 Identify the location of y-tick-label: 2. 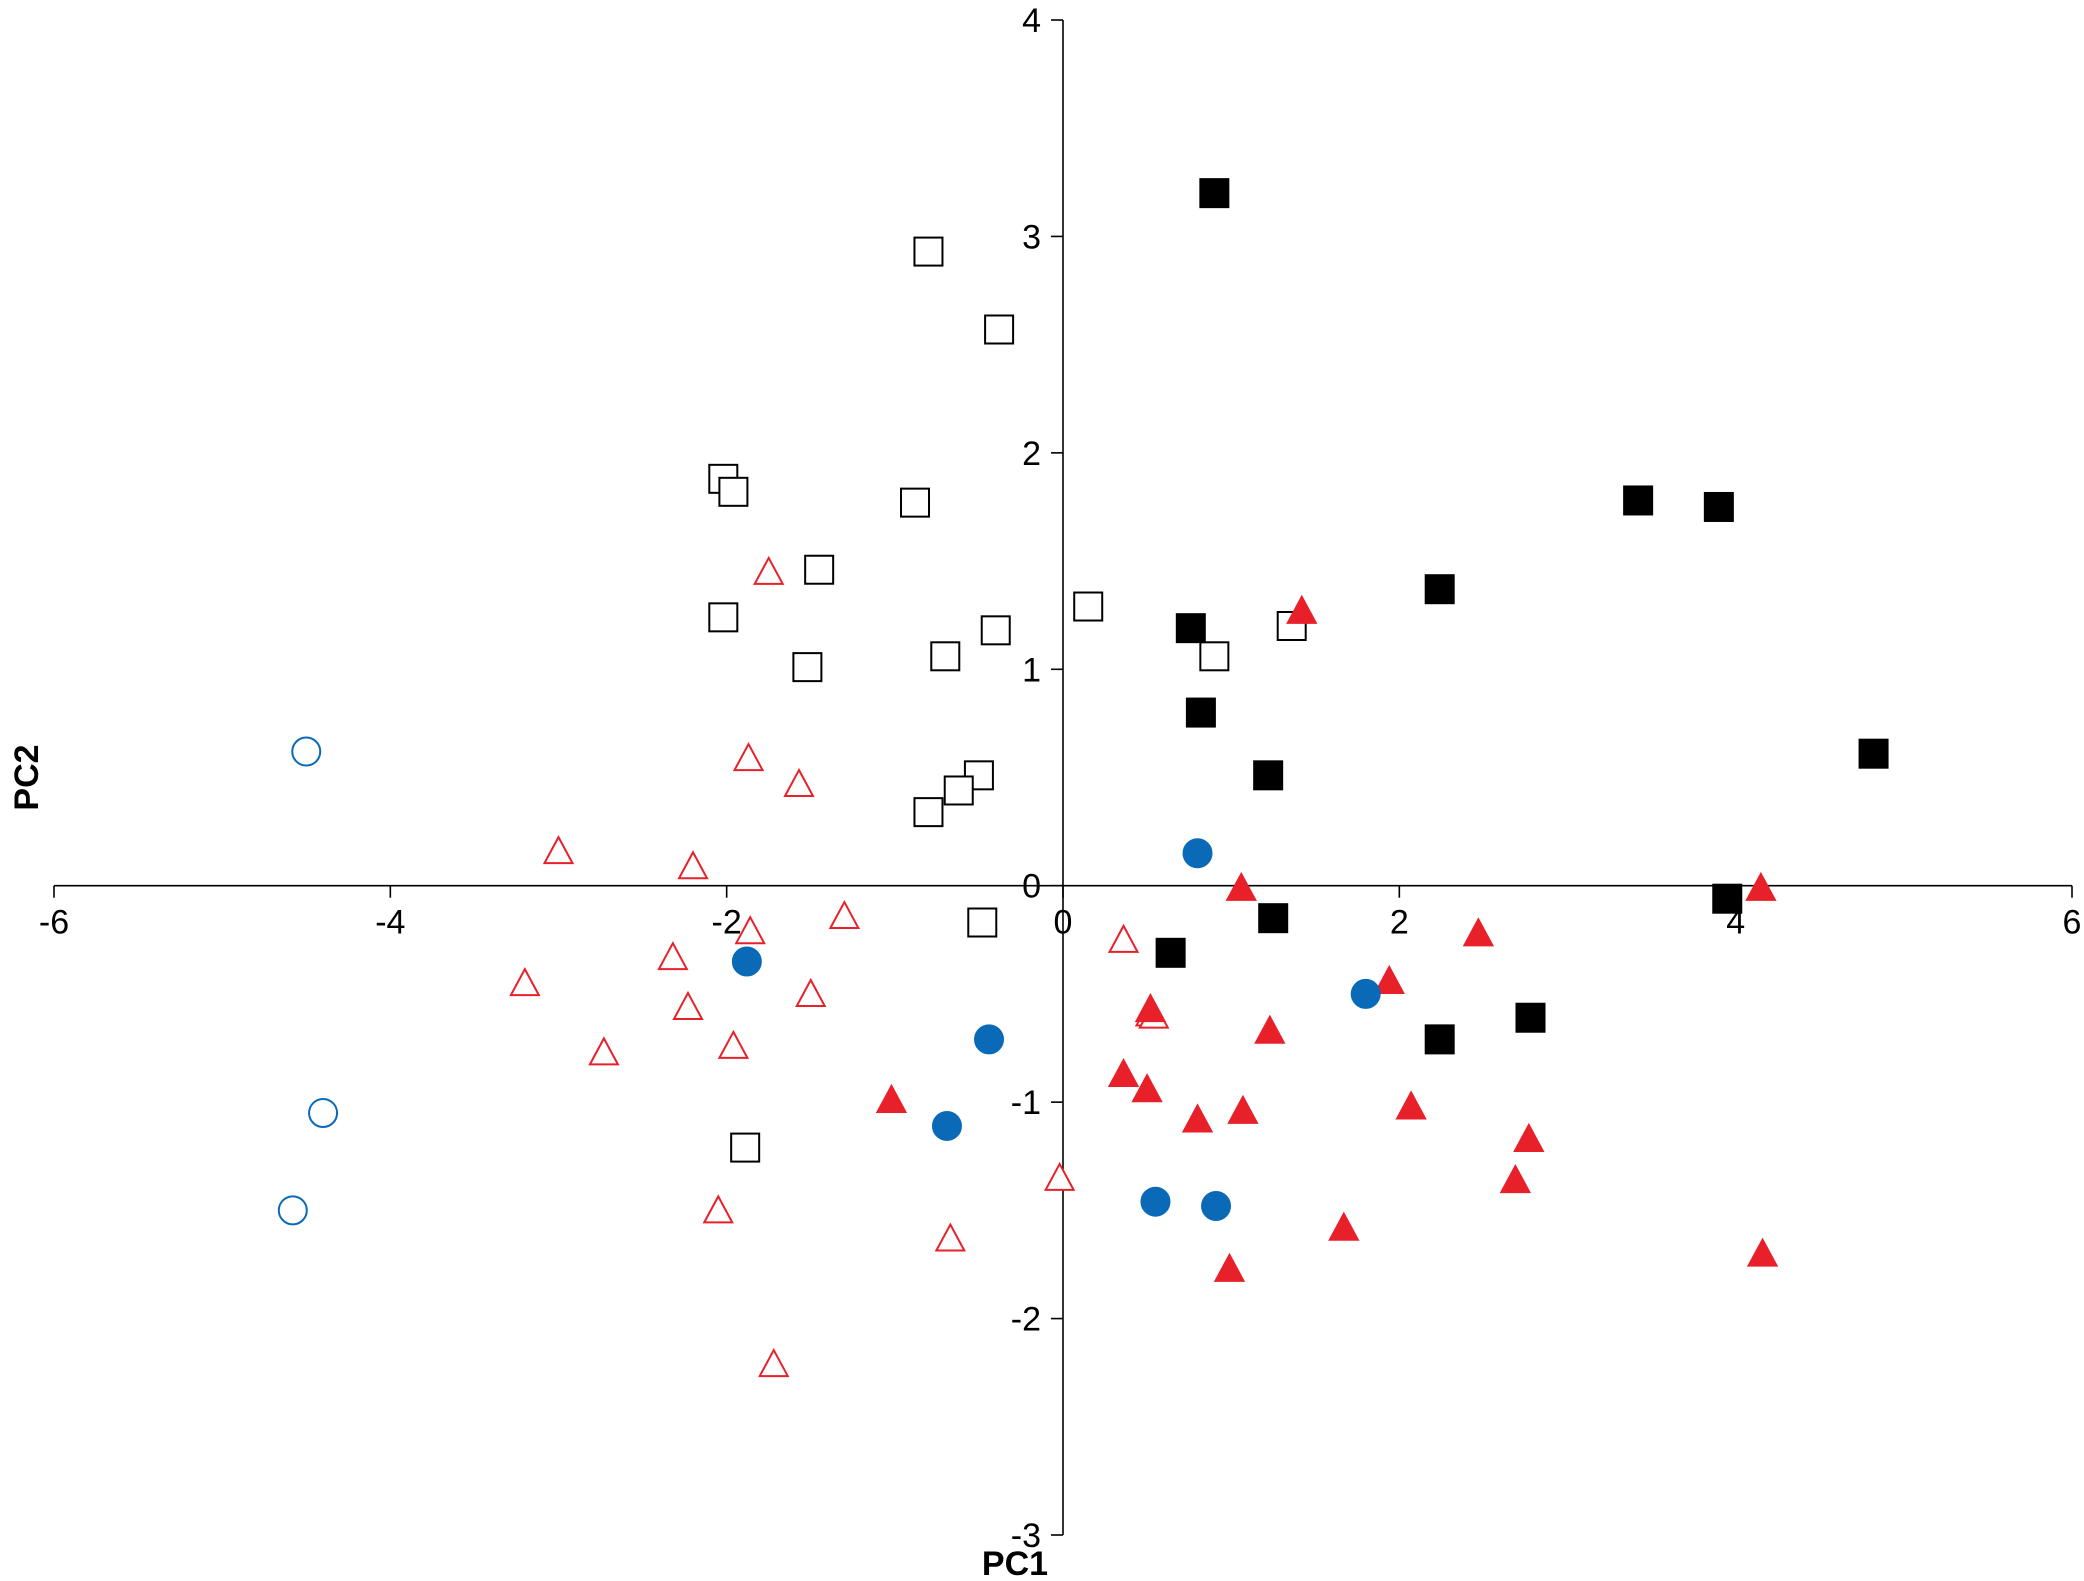
(1031, 454).